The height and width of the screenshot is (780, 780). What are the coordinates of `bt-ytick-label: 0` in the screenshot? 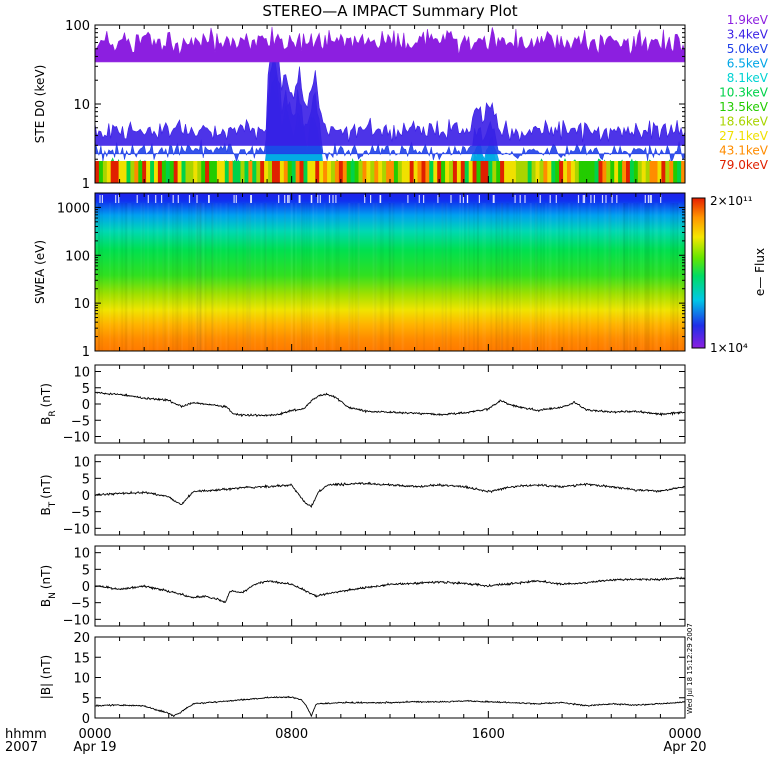 It's located at (86, 496).